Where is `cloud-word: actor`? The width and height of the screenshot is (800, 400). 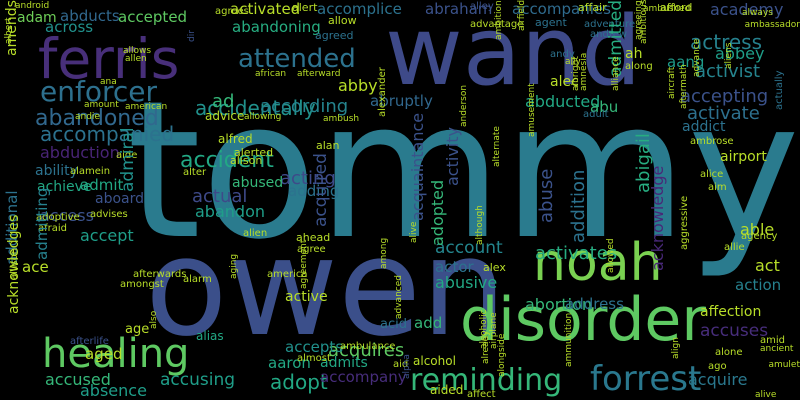
cloud-word: actor is located at coordinates (454, 267).